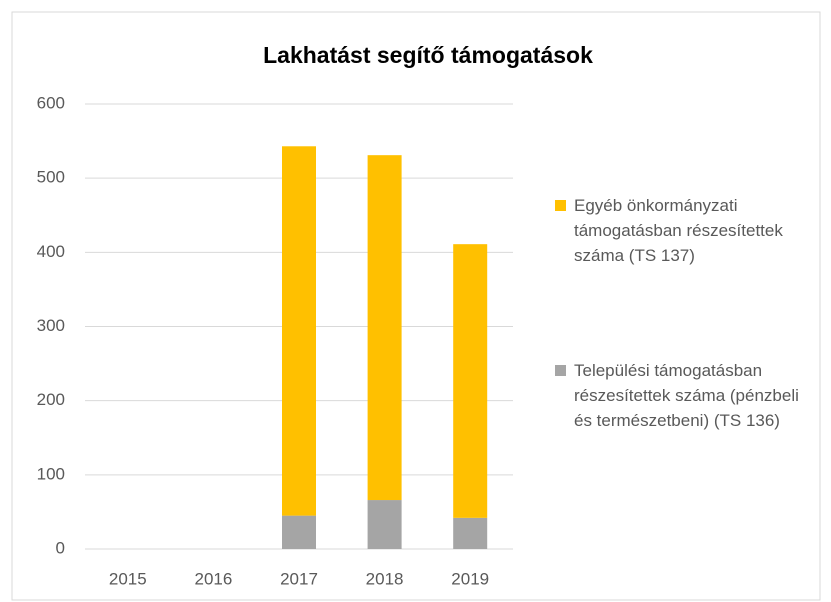 This screenshot has height=602, width=831. Describe the element at coordinates (51, 399) in the screenshot. I see `y-tick-label: 200` at that location.